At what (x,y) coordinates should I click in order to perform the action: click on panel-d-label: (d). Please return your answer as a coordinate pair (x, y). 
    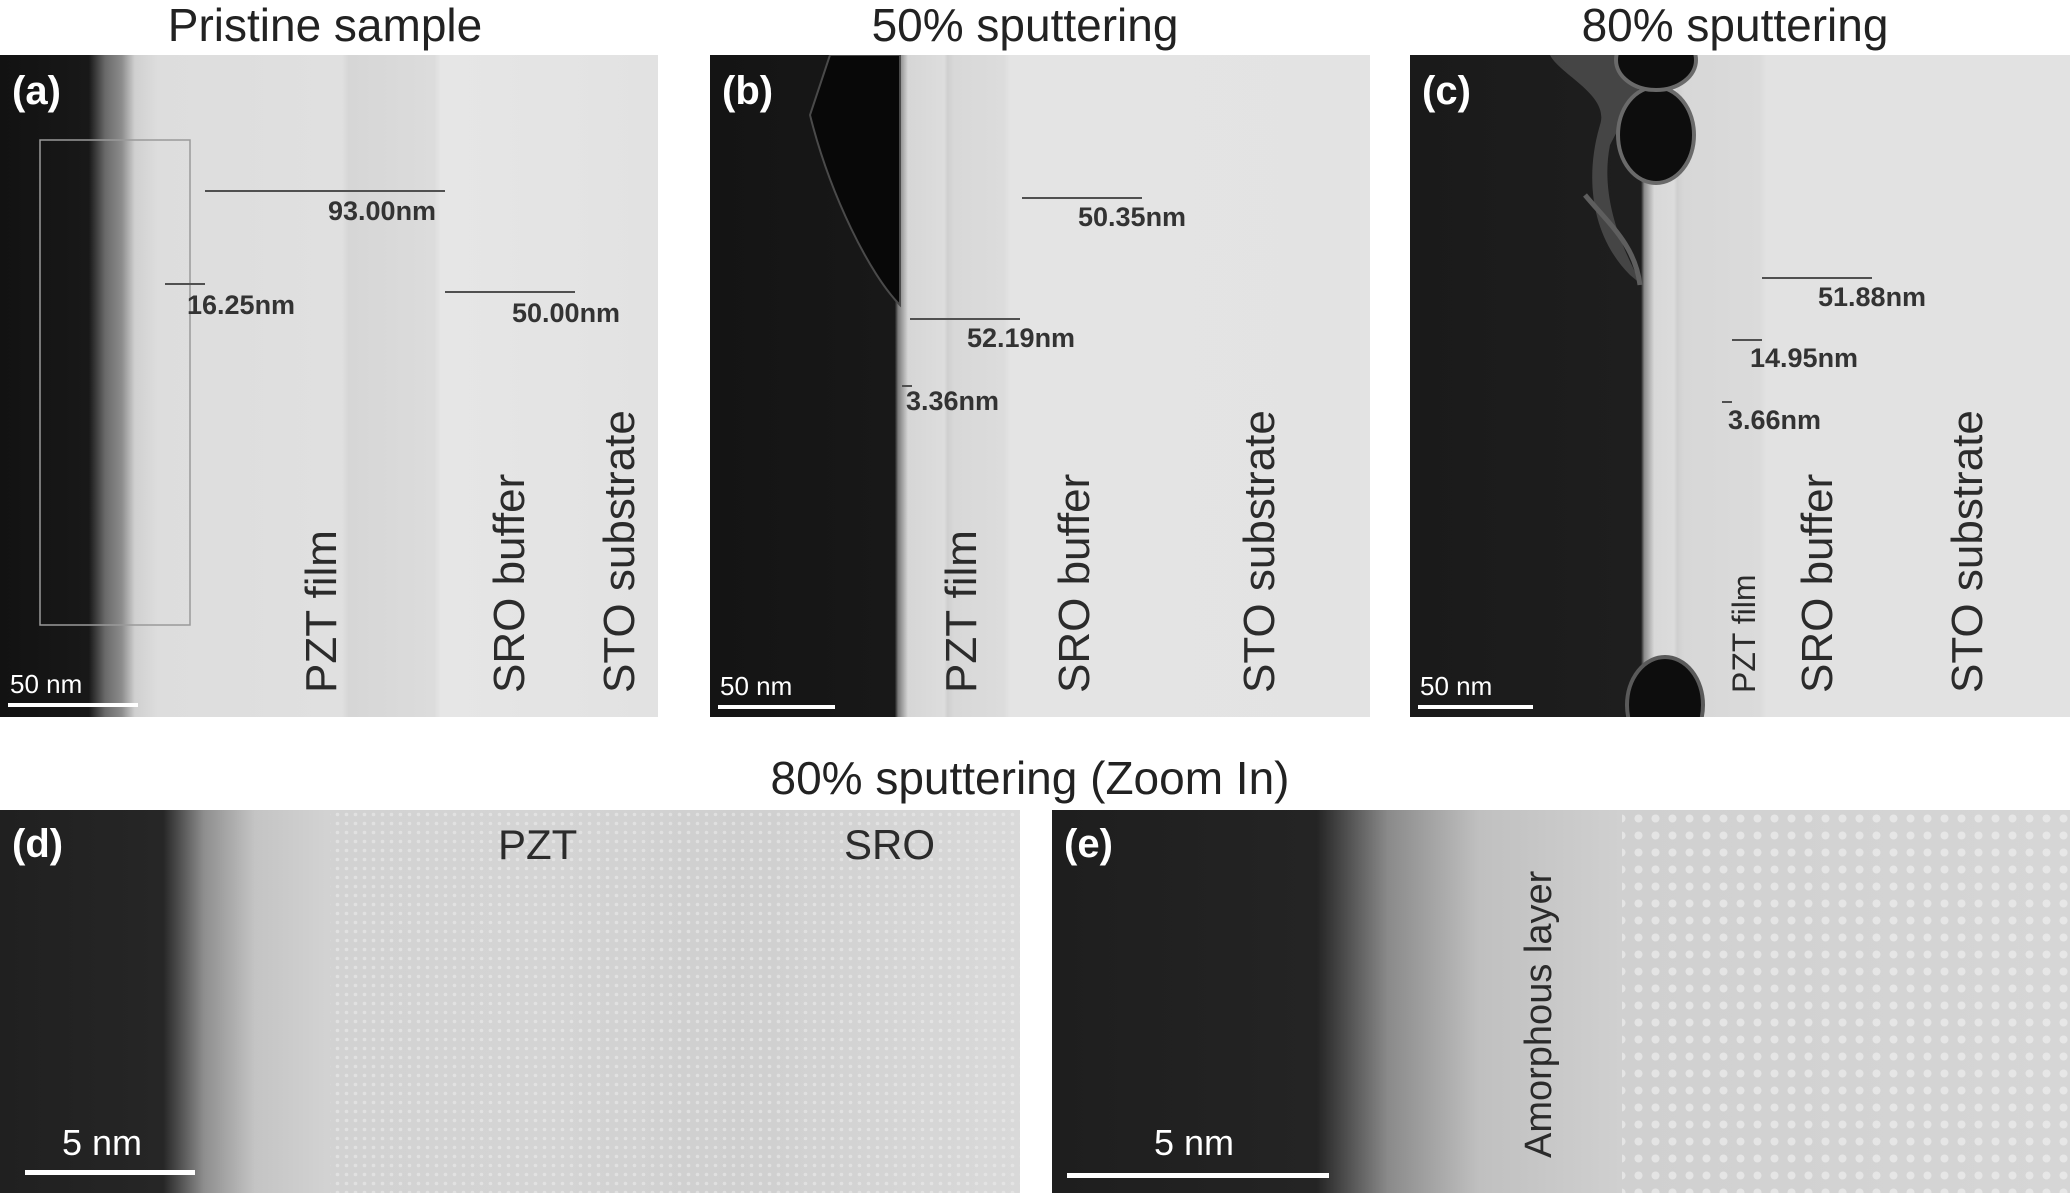
    Looking at the image, I should click on (38, 844).